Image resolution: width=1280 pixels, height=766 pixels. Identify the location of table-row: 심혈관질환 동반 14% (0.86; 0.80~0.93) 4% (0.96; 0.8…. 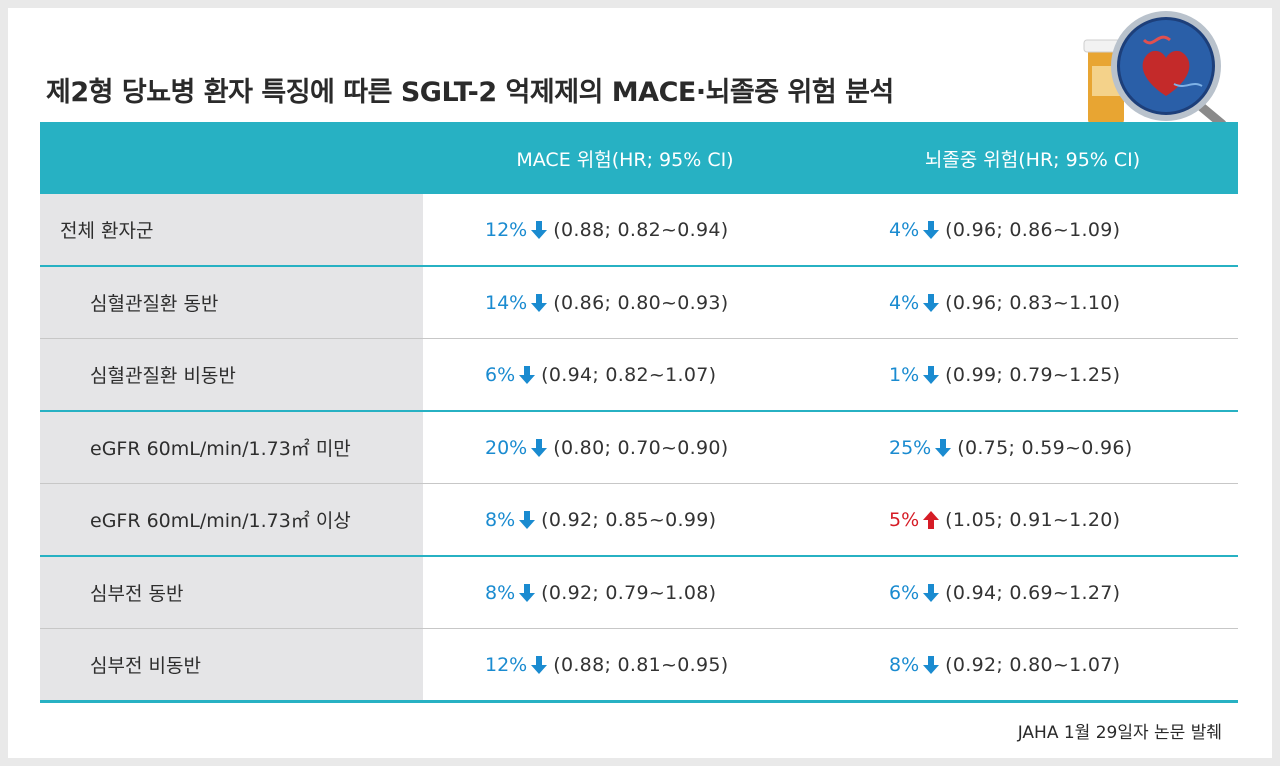
(639, 302).